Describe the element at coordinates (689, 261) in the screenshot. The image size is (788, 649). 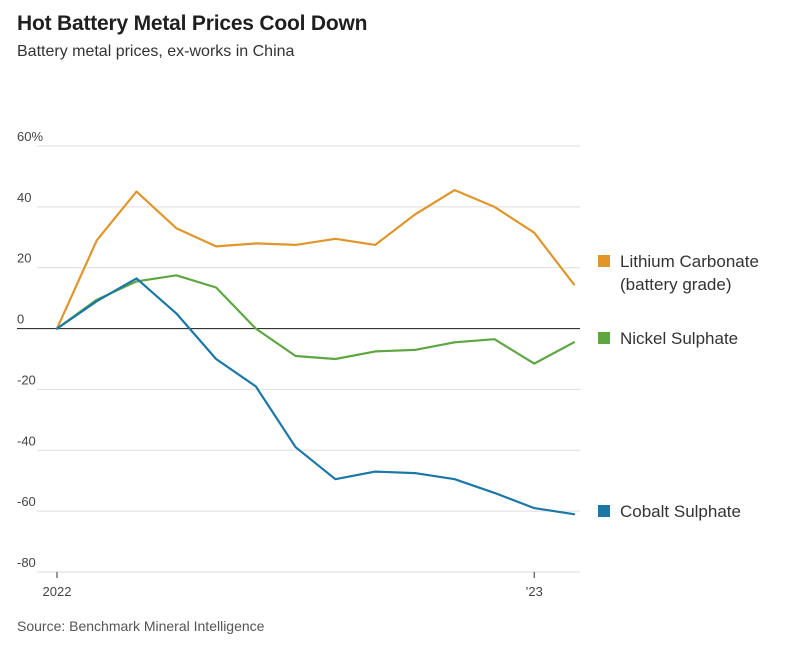
I see `legend-label: Lithium Carbonate` at that location.